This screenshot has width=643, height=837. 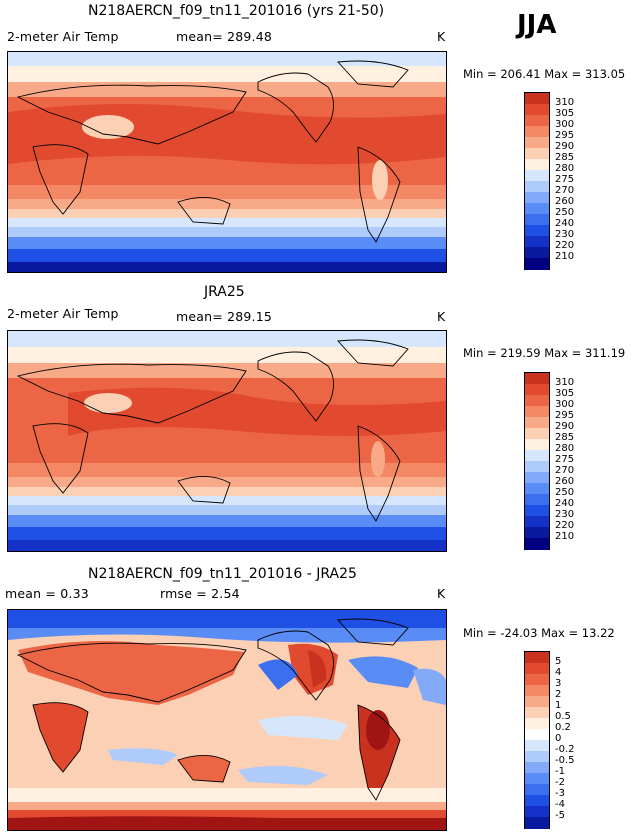 What do you see at coordinates (565, 749) in the screenshot?
I see `colorbar-tick-label: -0.2` at bounding box center [565, 749].